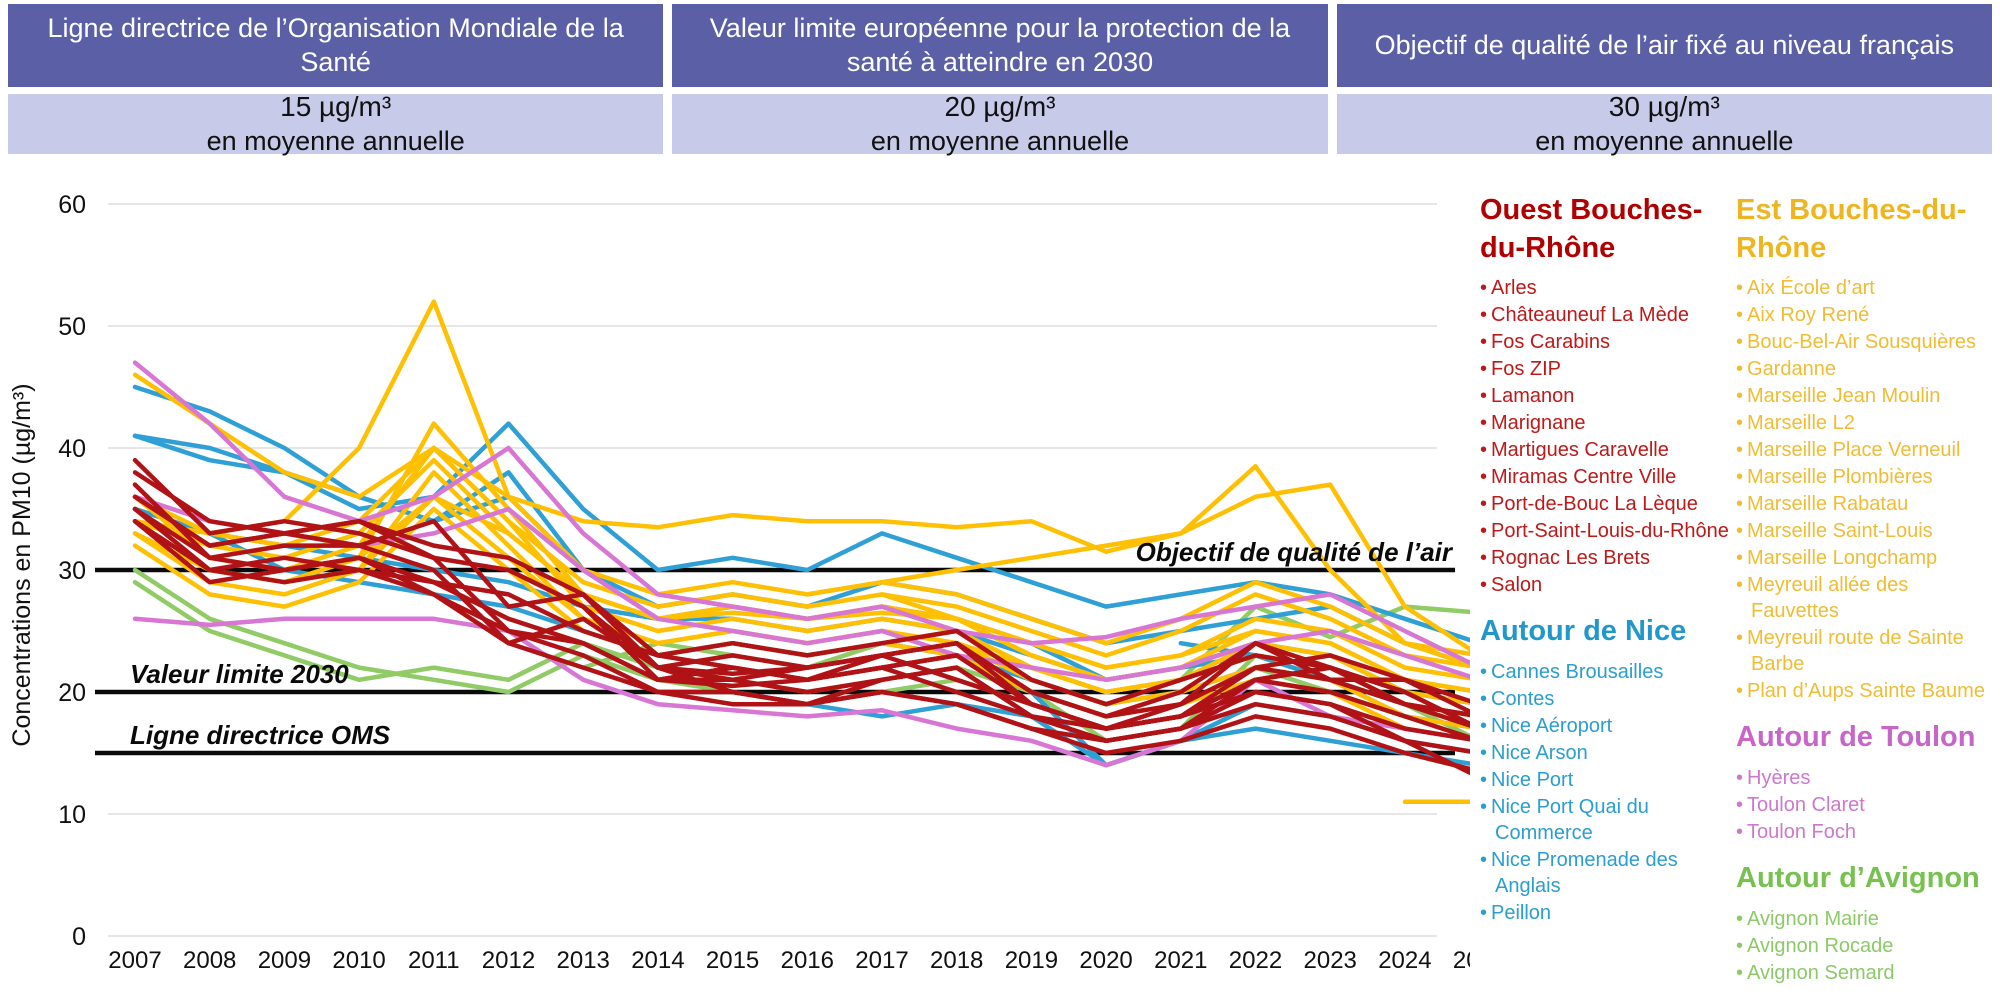  I want to click on legend-item-aix-cole-d-art: • Aix École d’art, so click(1805, 288).